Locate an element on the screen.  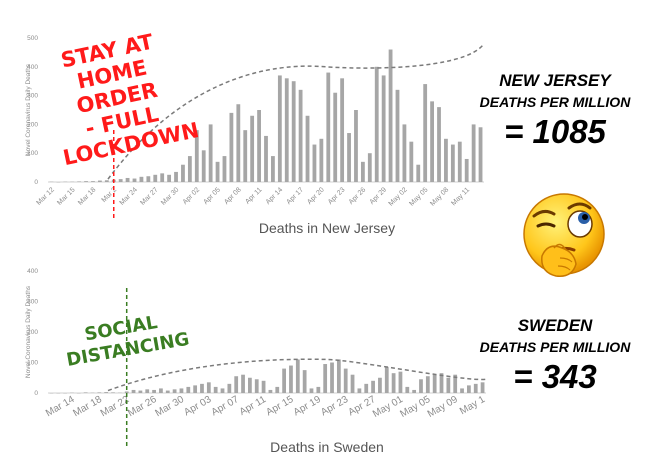
y-tick-label: 500 is located at coordinates (32, 38).